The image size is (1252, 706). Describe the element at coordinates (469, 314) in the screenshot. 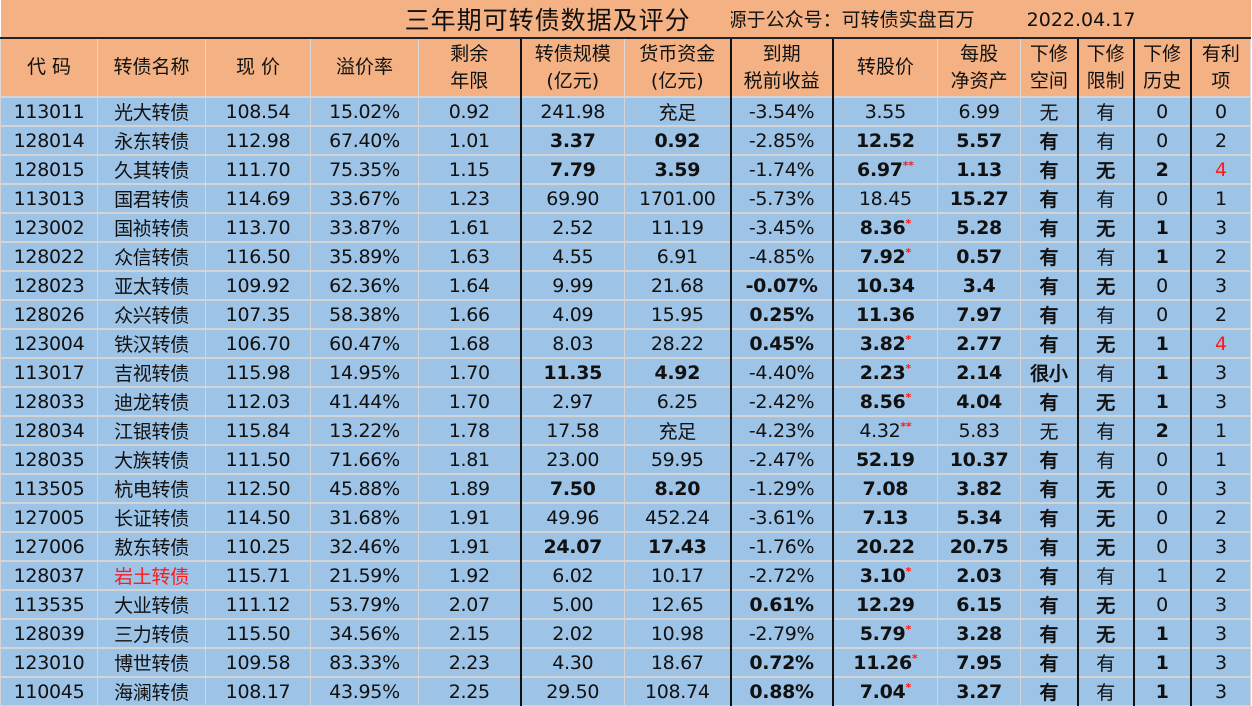

I see `cell-years: 1.66` at that location.